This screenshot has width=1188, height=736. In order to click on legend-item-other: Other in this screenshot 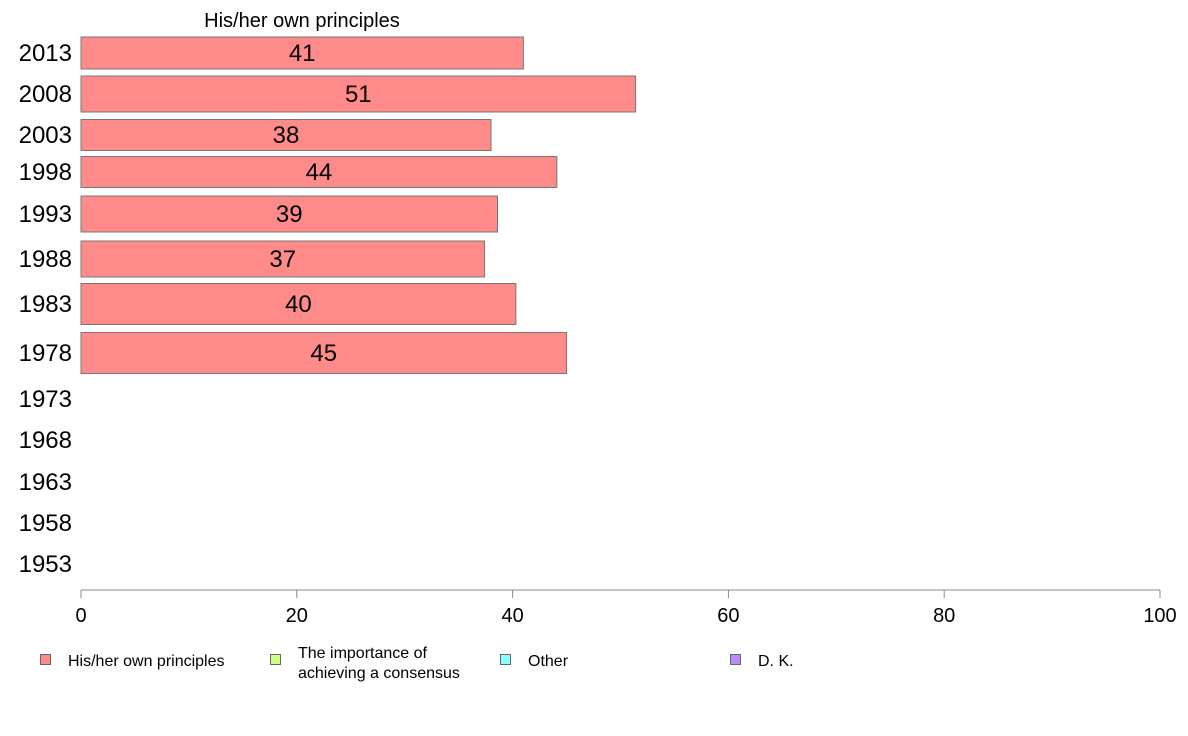, I will do `click(534, 657)`.